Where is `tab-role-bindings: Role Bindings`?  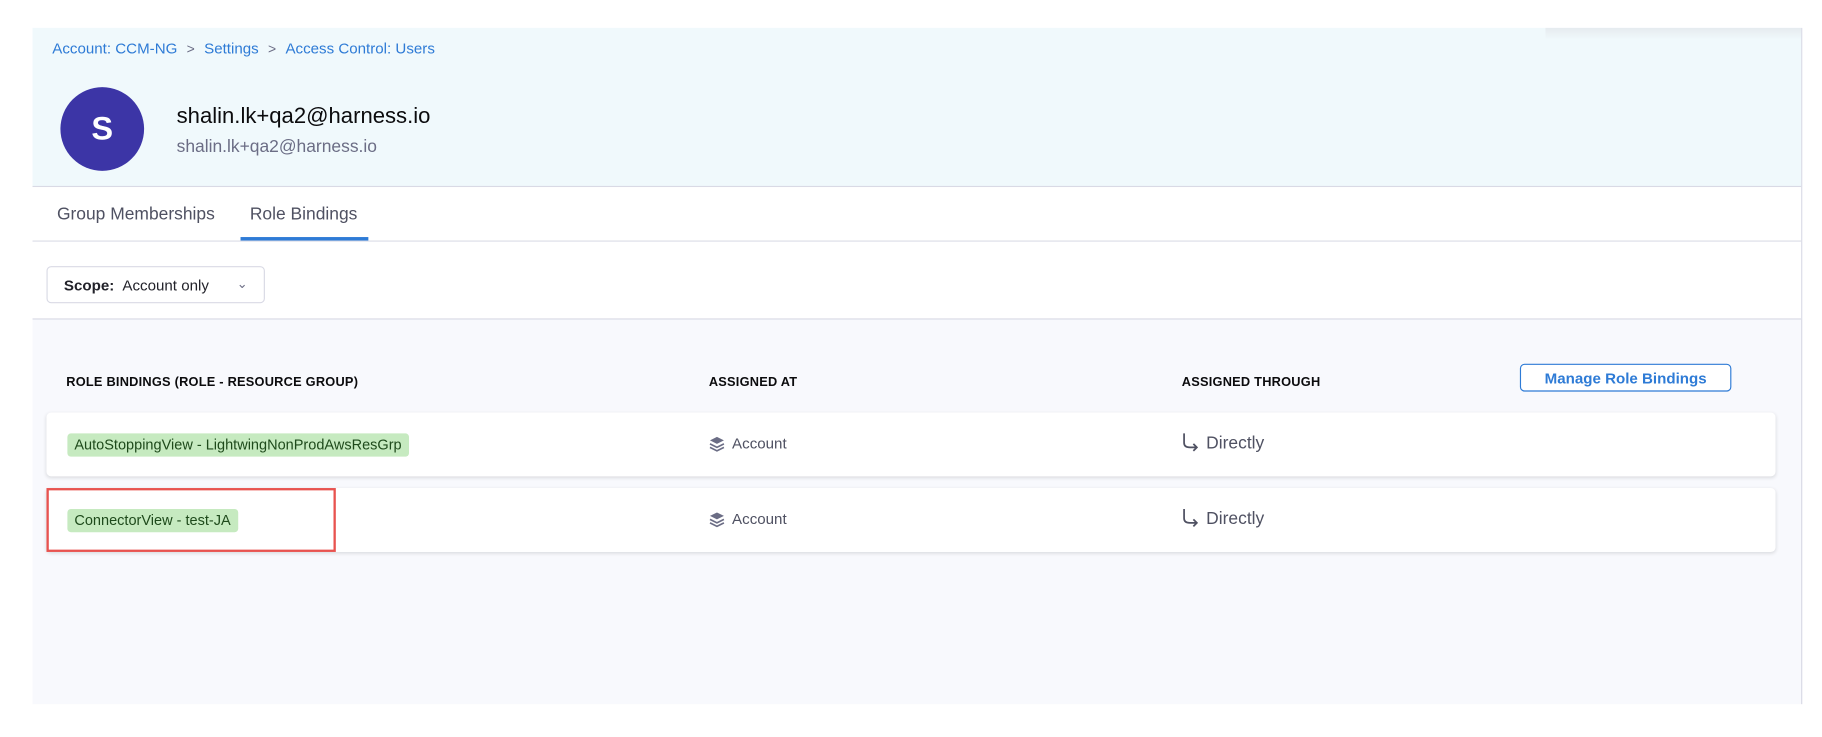
tab-role-bindings: Role Bindings is located at coordinates (303, 214).